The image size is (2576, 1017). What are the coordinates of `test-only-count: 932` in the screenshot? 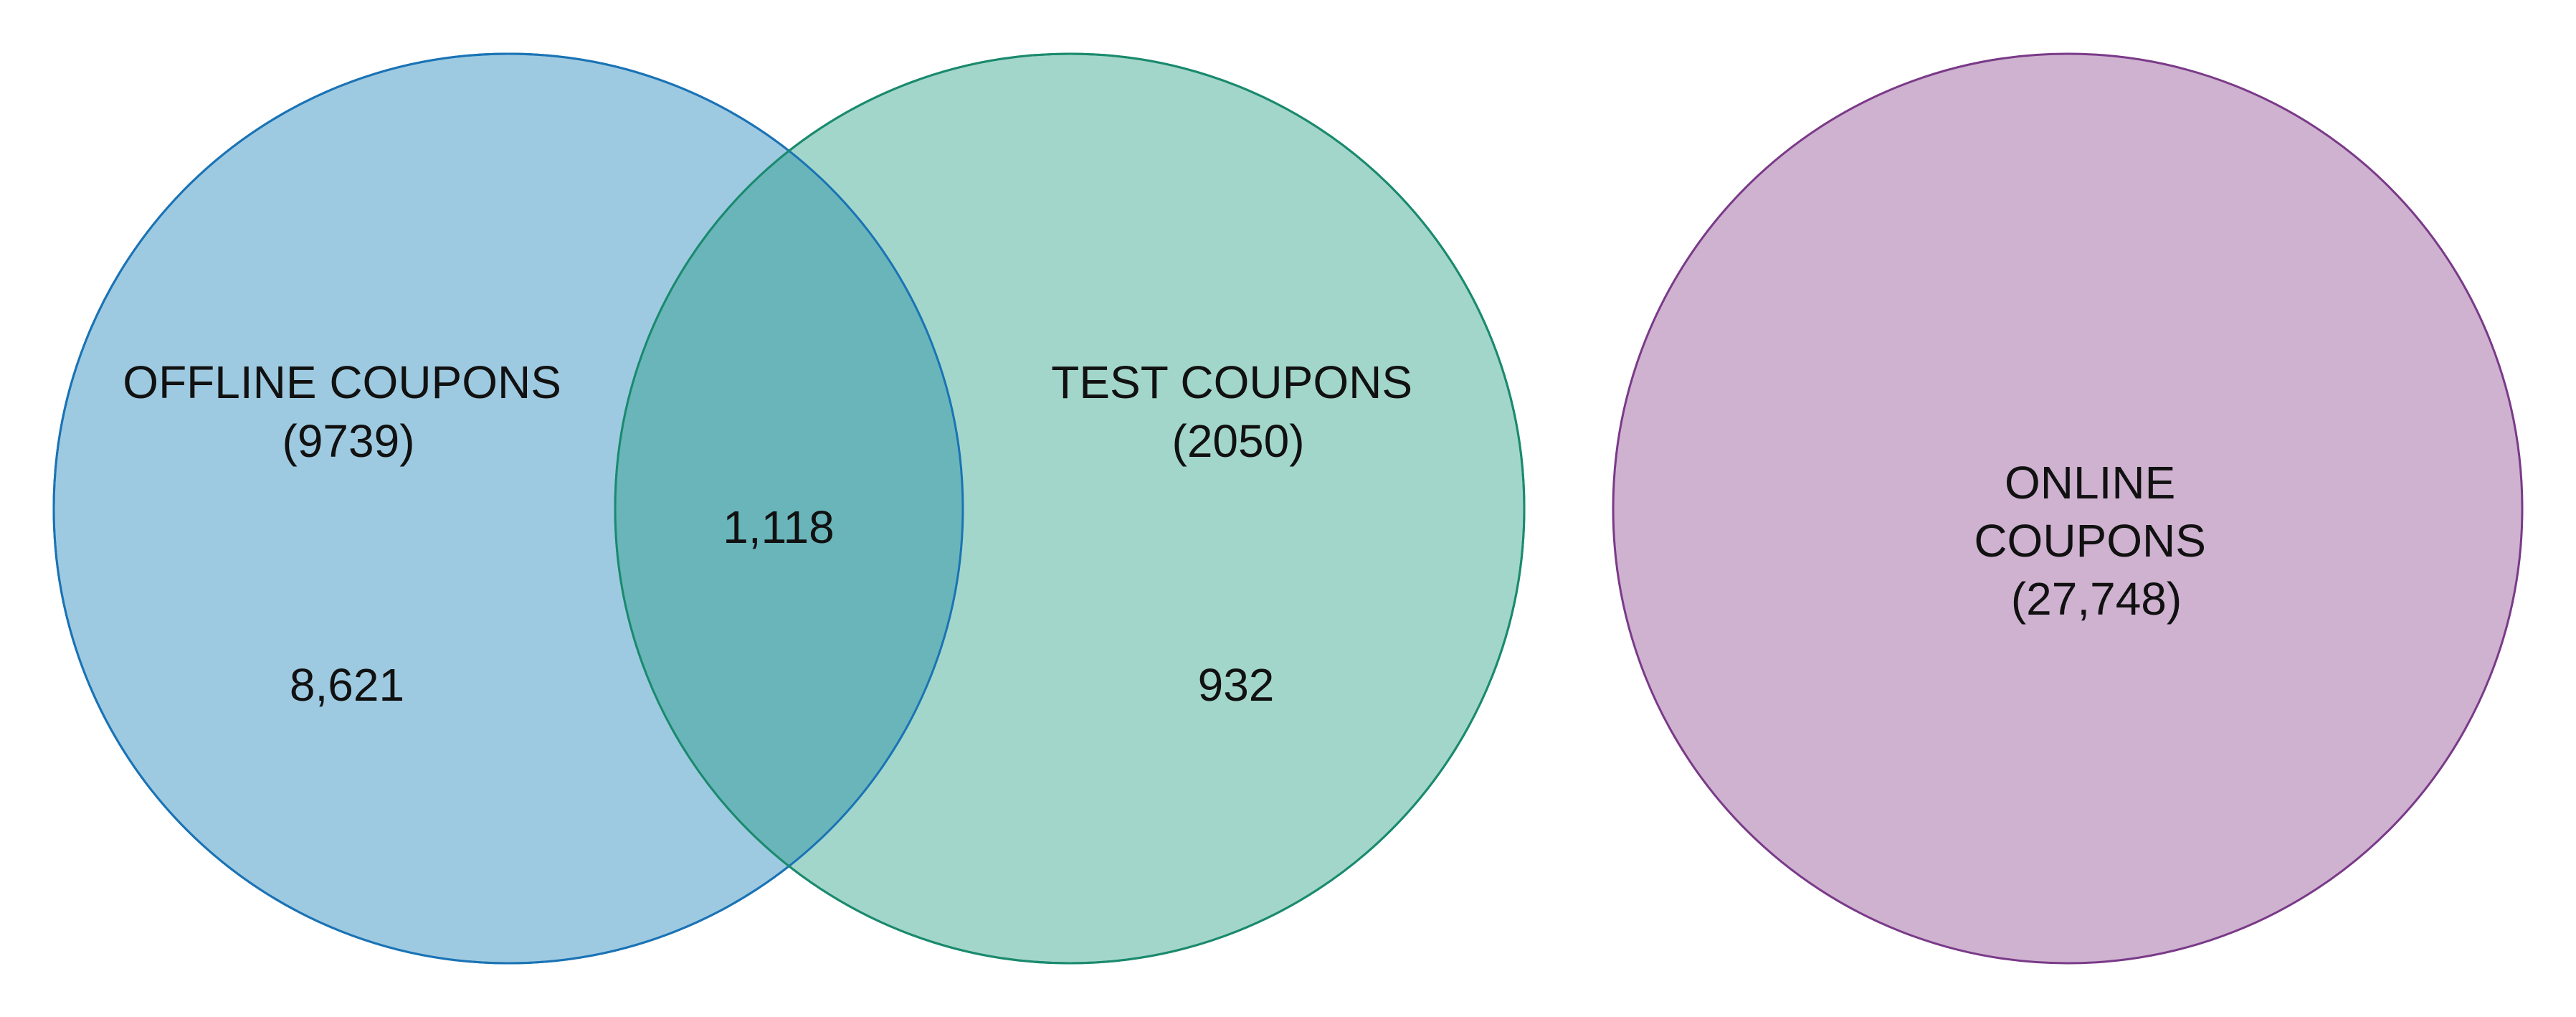 It's located at (1236, 685).